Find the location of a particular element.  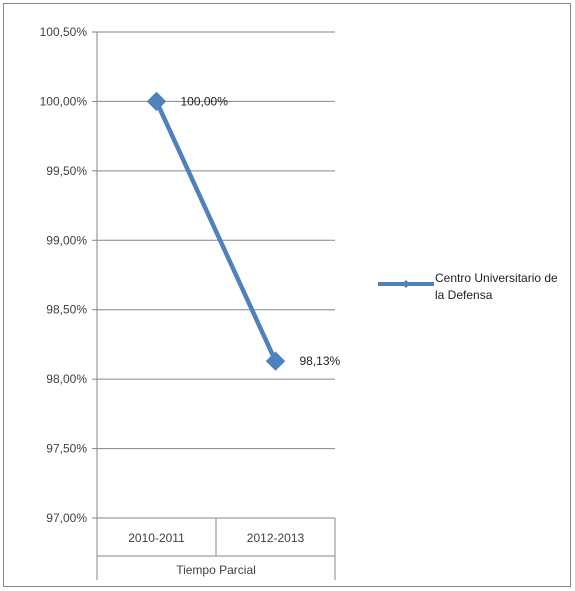

data-labels: 100,00% 98,13% is located at coordinates (261, 231).